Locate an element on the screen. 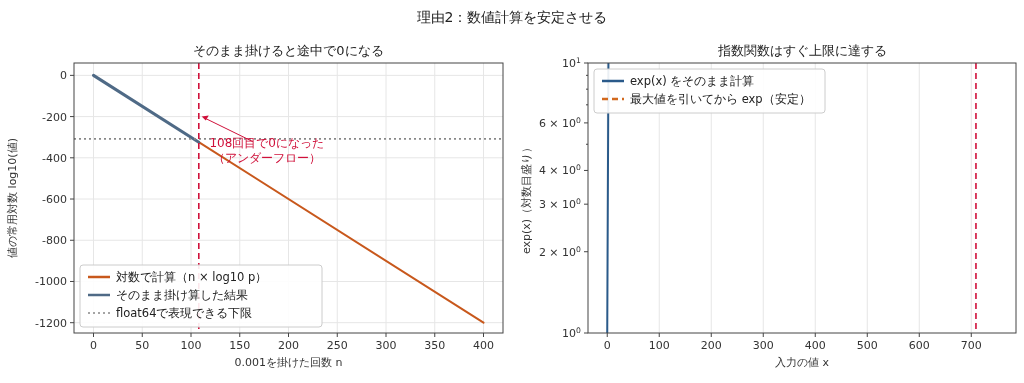 This screenshot has width=1024, height=383. y-tick-label: 4 × 10$^{0}$ is located at coordinates (560, 170).